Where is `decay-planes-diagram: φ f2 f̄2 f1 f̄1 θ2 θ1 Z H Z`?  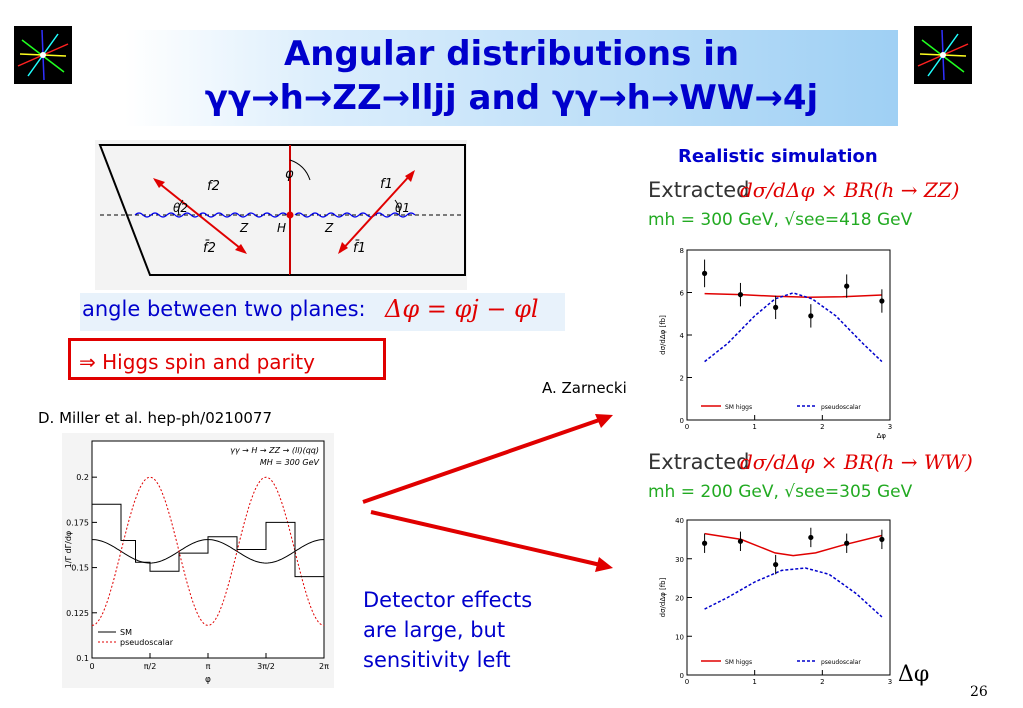 decay-planes-diagram: φ f2 f̄2 f1 f̄1 θ2 θ1 Z H Z is located at coordinates (281, 215).